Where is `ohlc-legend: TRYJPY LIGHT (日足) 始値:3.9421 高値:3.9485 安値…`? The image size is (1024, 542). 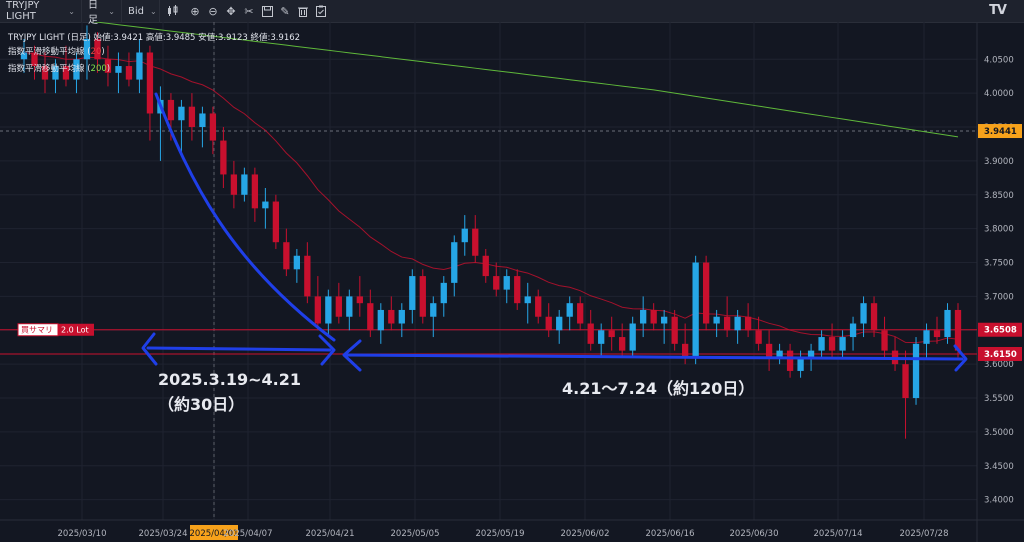 ohlc-legend: TRYJPY LIGHT (日足) 始値:3.9421 高値:3.9485 安値… is located at coordinates (154, 38).